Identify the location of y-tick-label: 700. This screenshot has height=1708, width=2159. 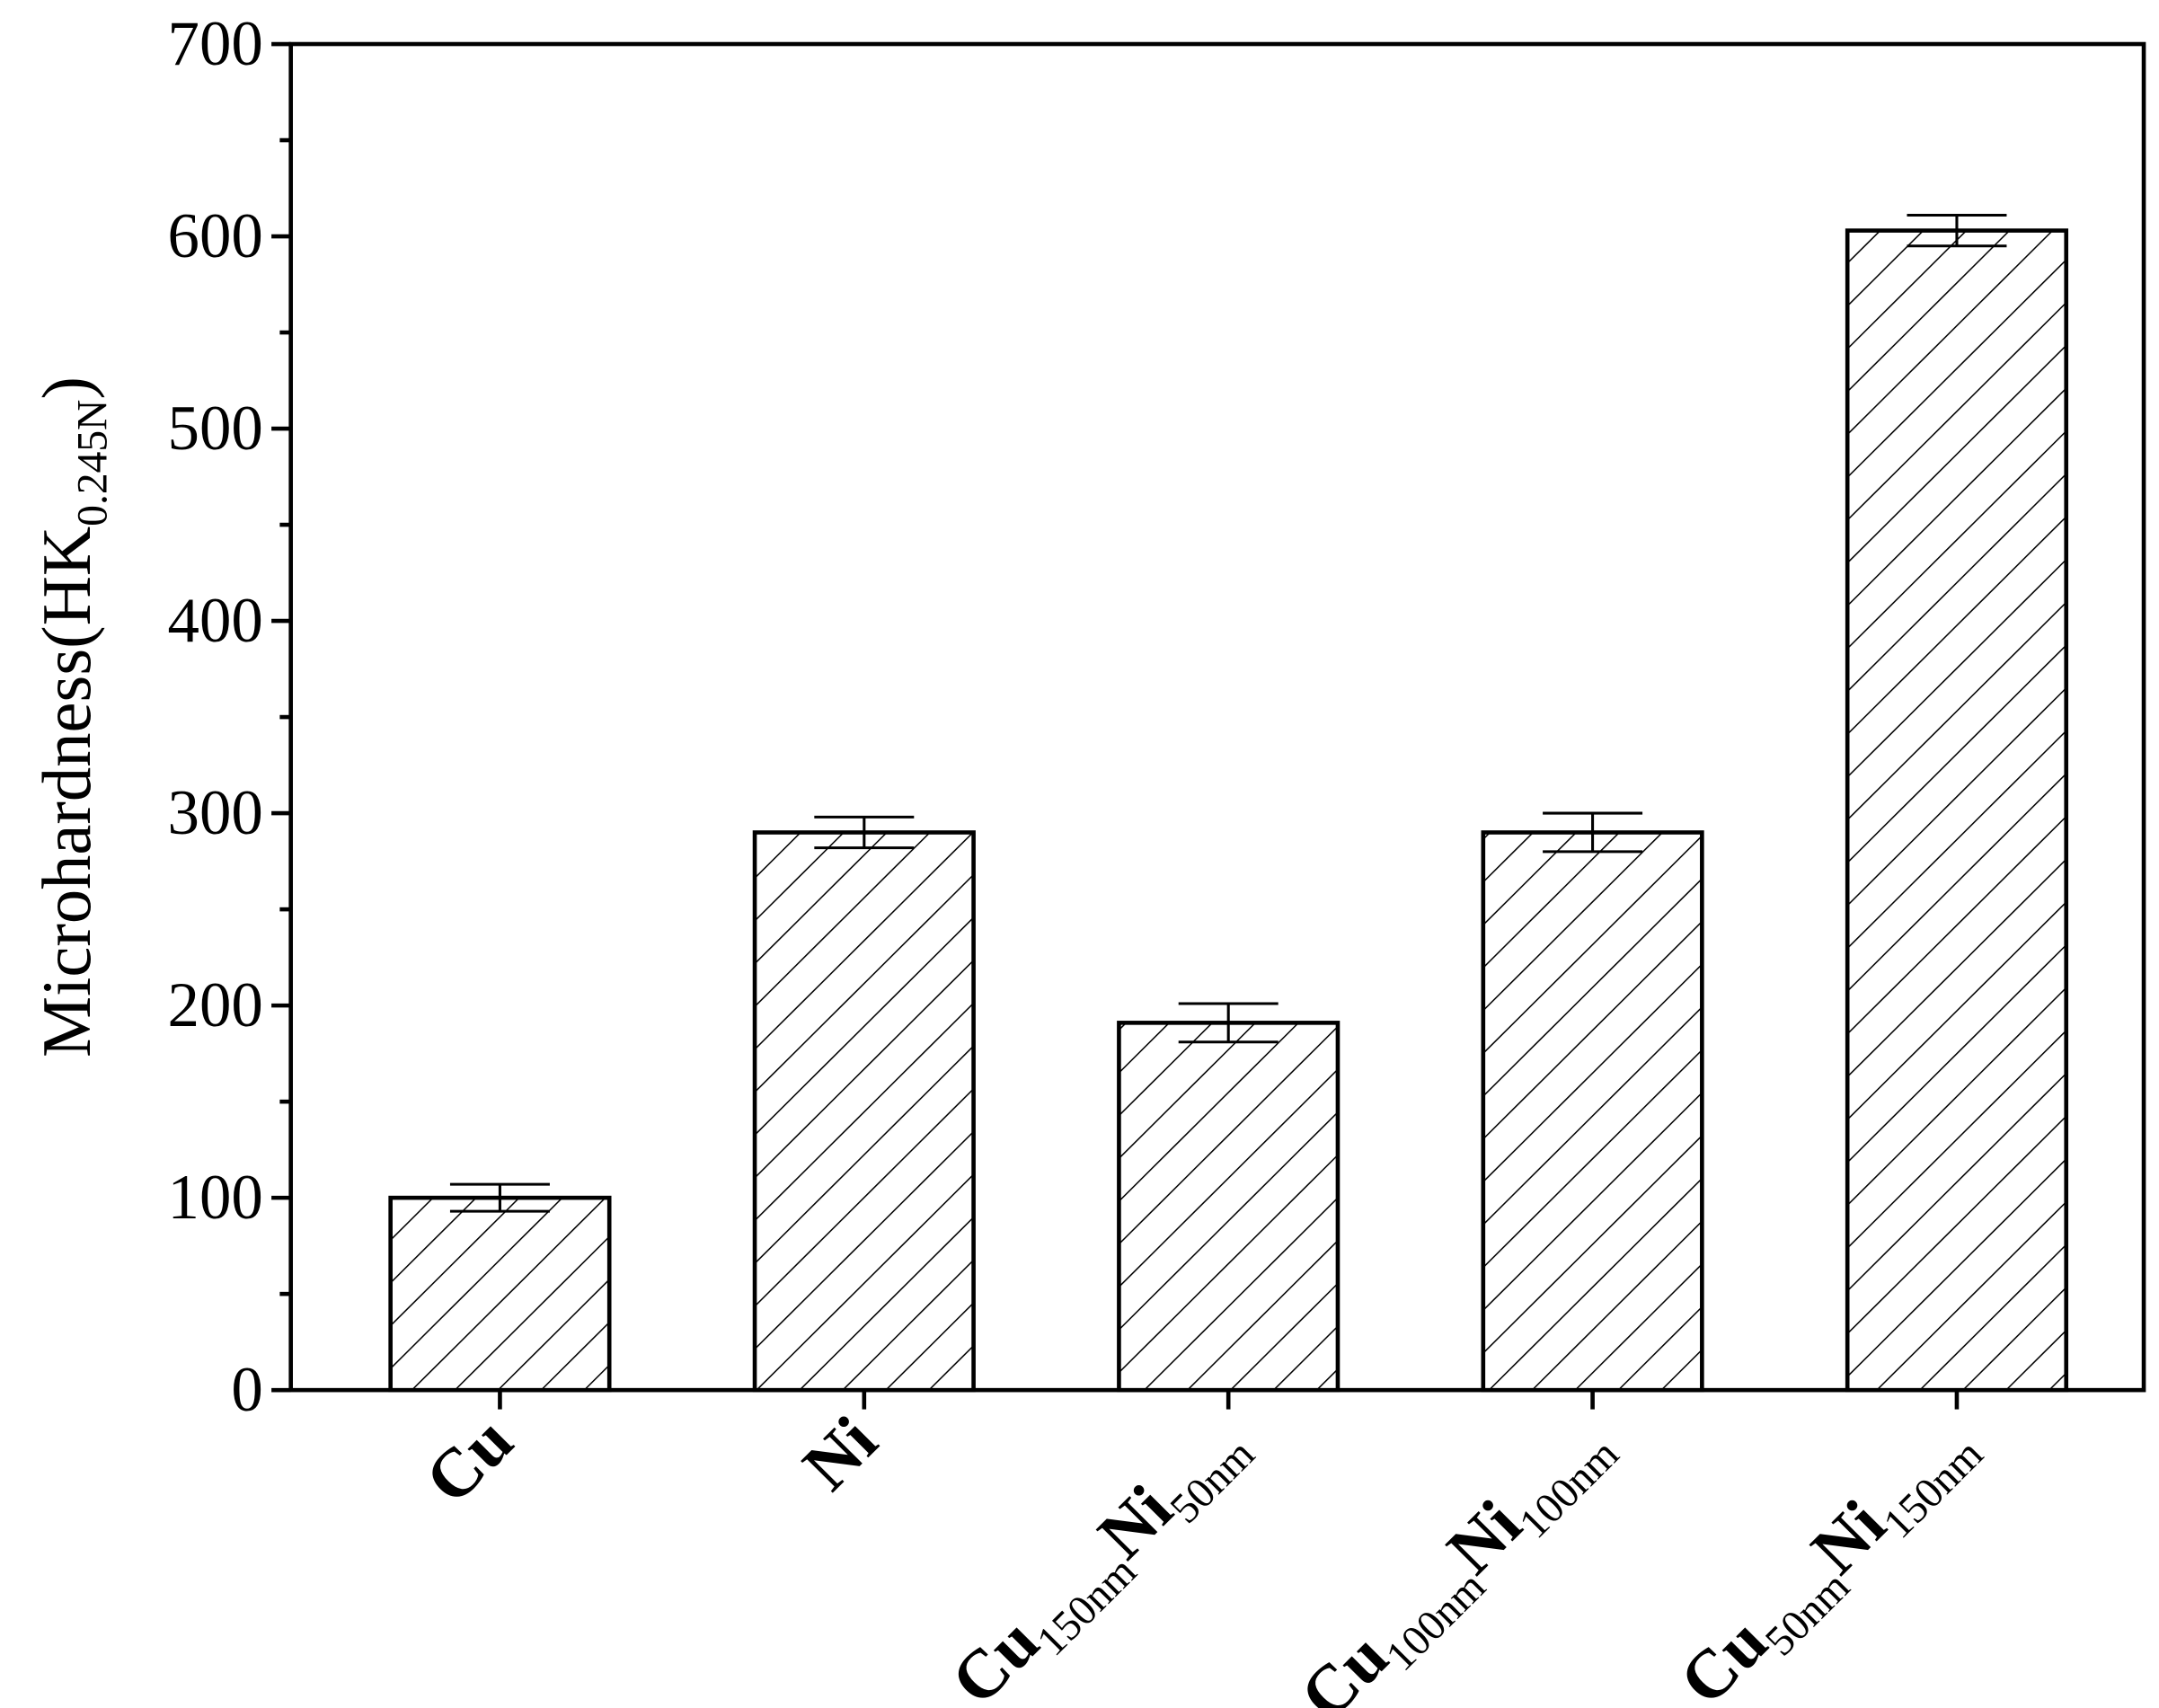
(215, 44).